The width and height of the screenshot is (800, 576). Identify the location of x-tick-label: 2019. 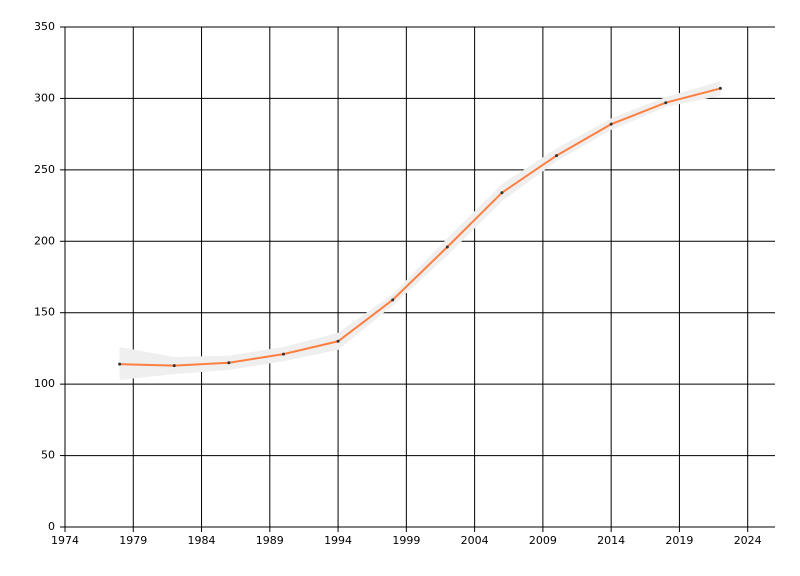
(679, 540).